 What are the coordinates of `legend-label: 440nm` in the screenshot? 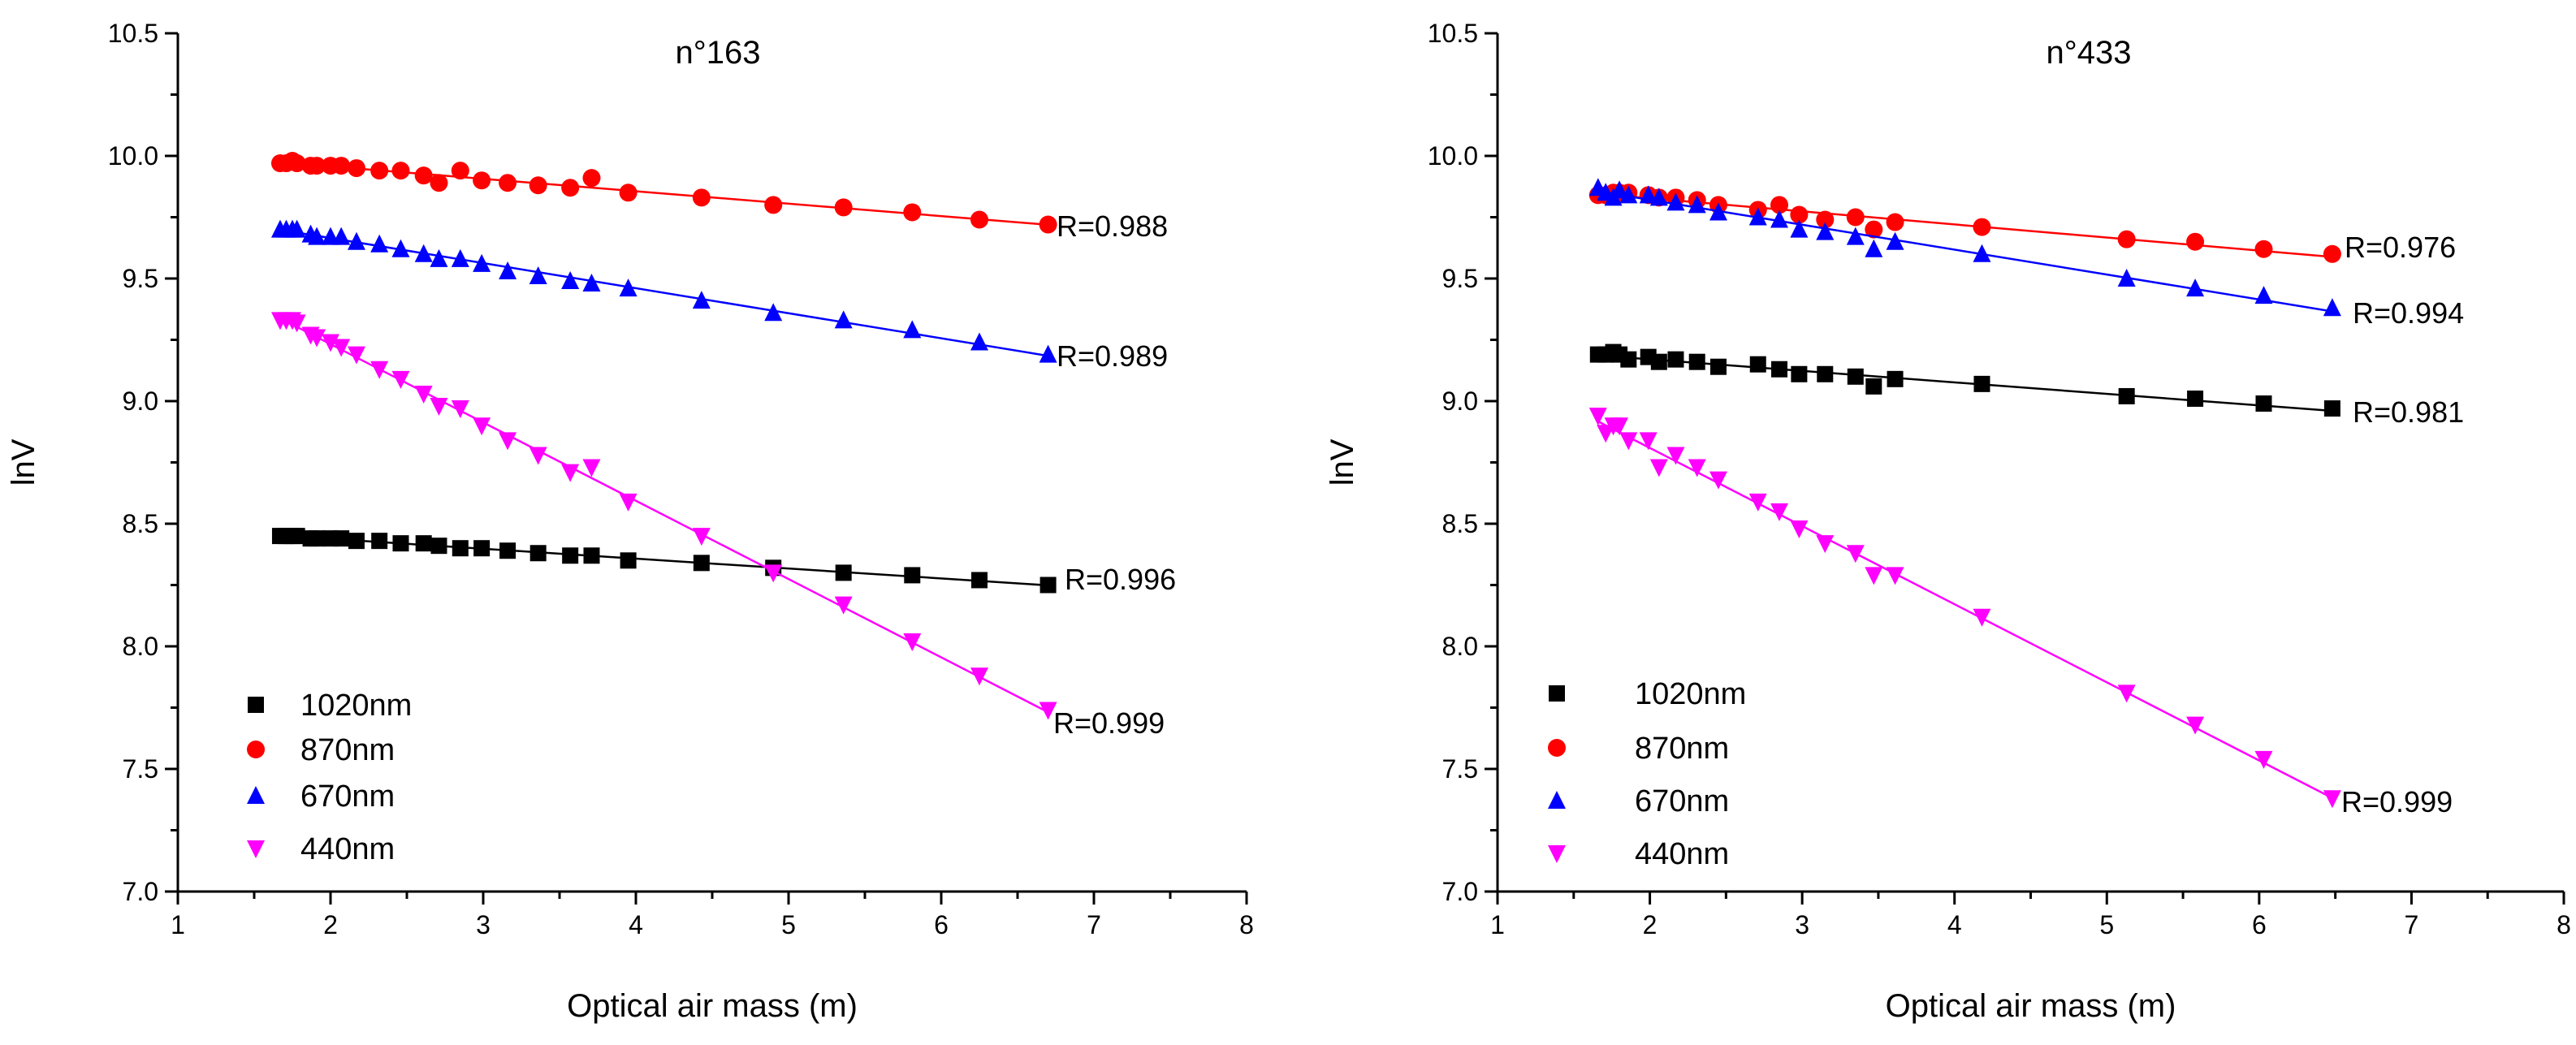 It's located at (1682, 854).